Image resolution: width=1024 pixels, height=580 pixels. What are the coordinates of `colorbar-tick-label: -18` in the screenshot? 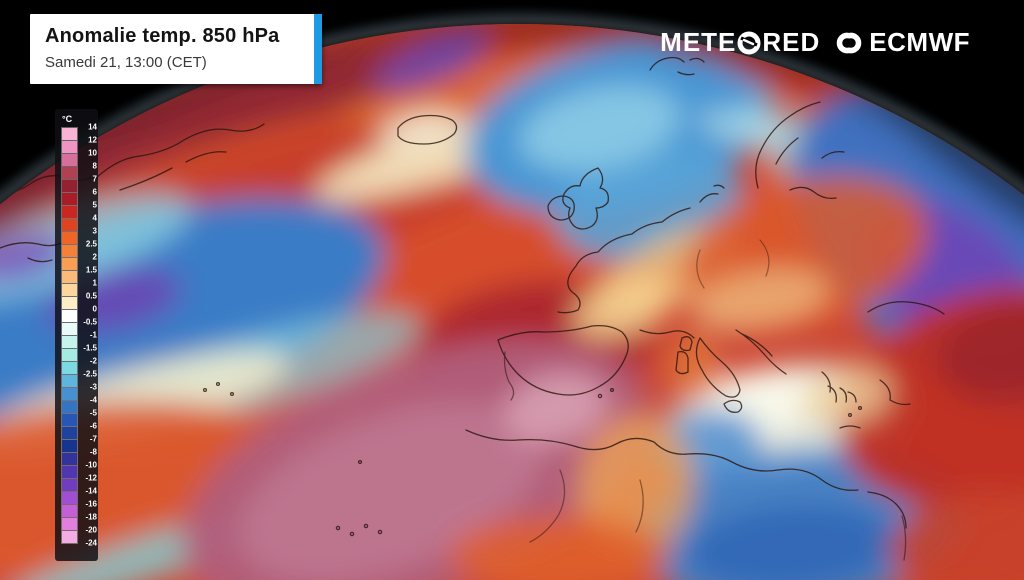 It's located at (91, 517).